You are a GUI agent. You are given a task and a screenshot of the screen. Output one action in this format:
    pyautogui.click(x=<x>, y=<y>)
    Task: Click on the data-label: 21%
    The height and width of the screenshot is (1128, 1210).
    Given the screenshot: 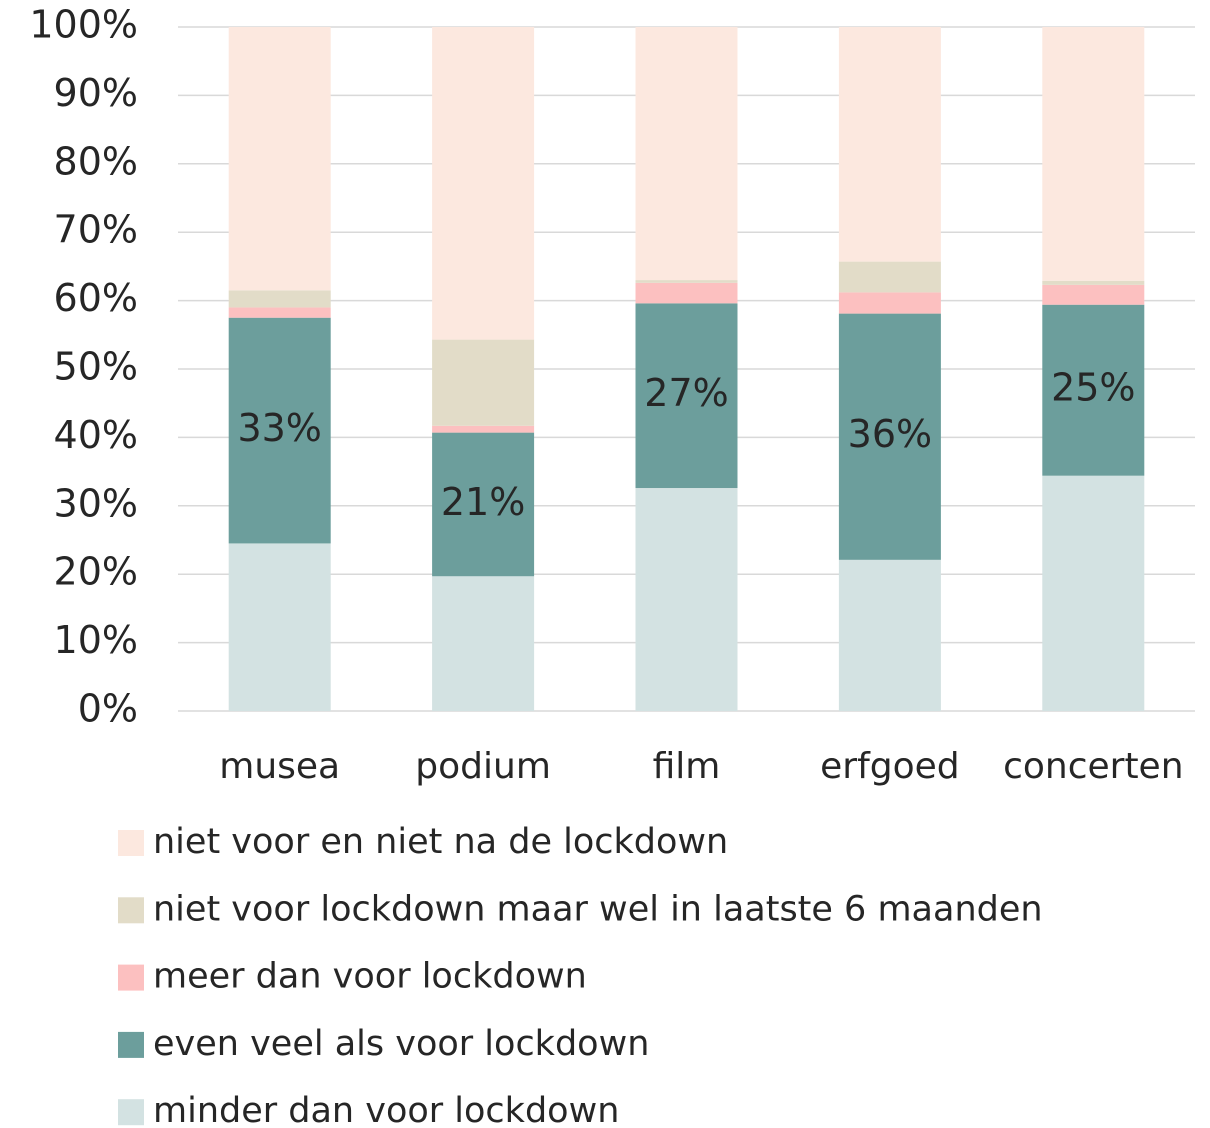 What is the action you would take?
    pyautogui.click(x=483, y=502)
    